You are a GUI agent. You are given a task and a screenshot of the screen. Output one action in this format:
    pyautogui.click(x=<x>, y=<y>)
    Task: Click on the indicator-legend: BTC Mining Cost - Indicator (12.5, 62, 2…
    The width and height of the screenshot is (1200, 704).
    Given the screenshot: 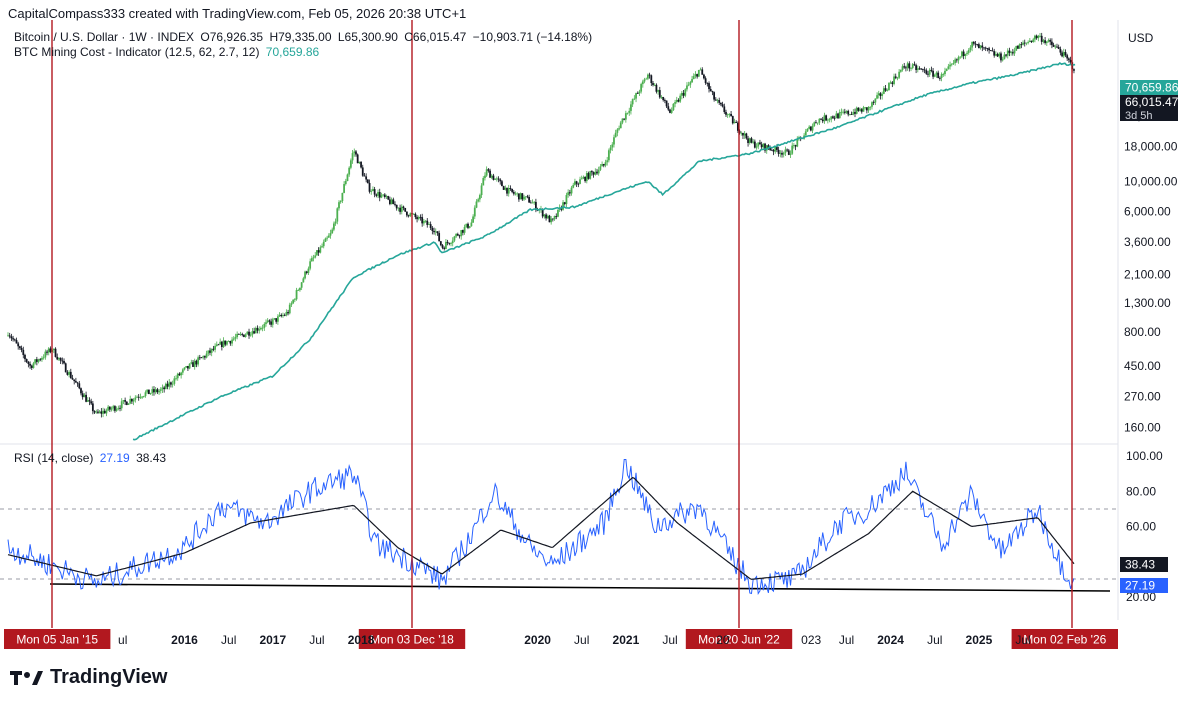 What is the action you would take?
    pyautogui.click(x=166, y=52)
    